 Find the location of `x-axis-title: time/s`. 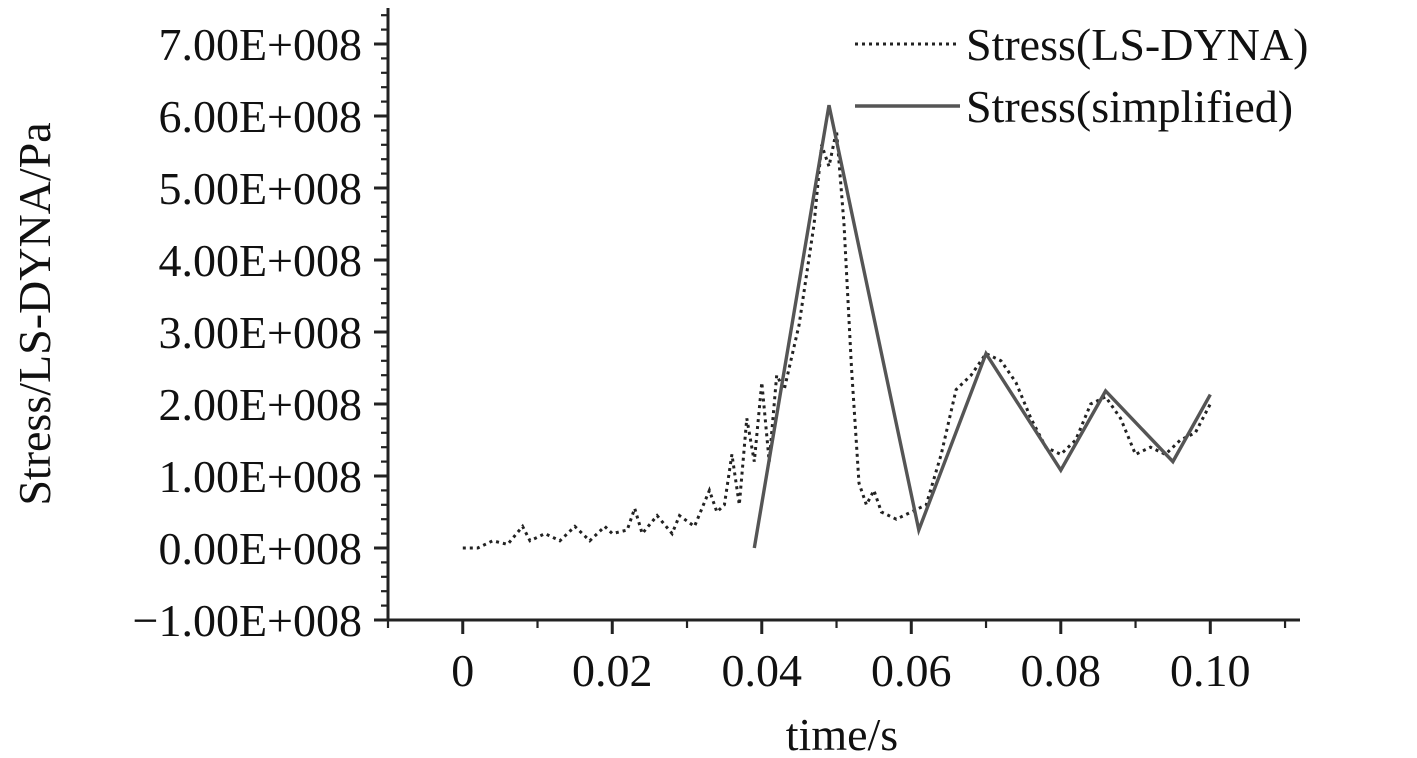

x-axis-title: time/s is located at coordinates (842, 733).